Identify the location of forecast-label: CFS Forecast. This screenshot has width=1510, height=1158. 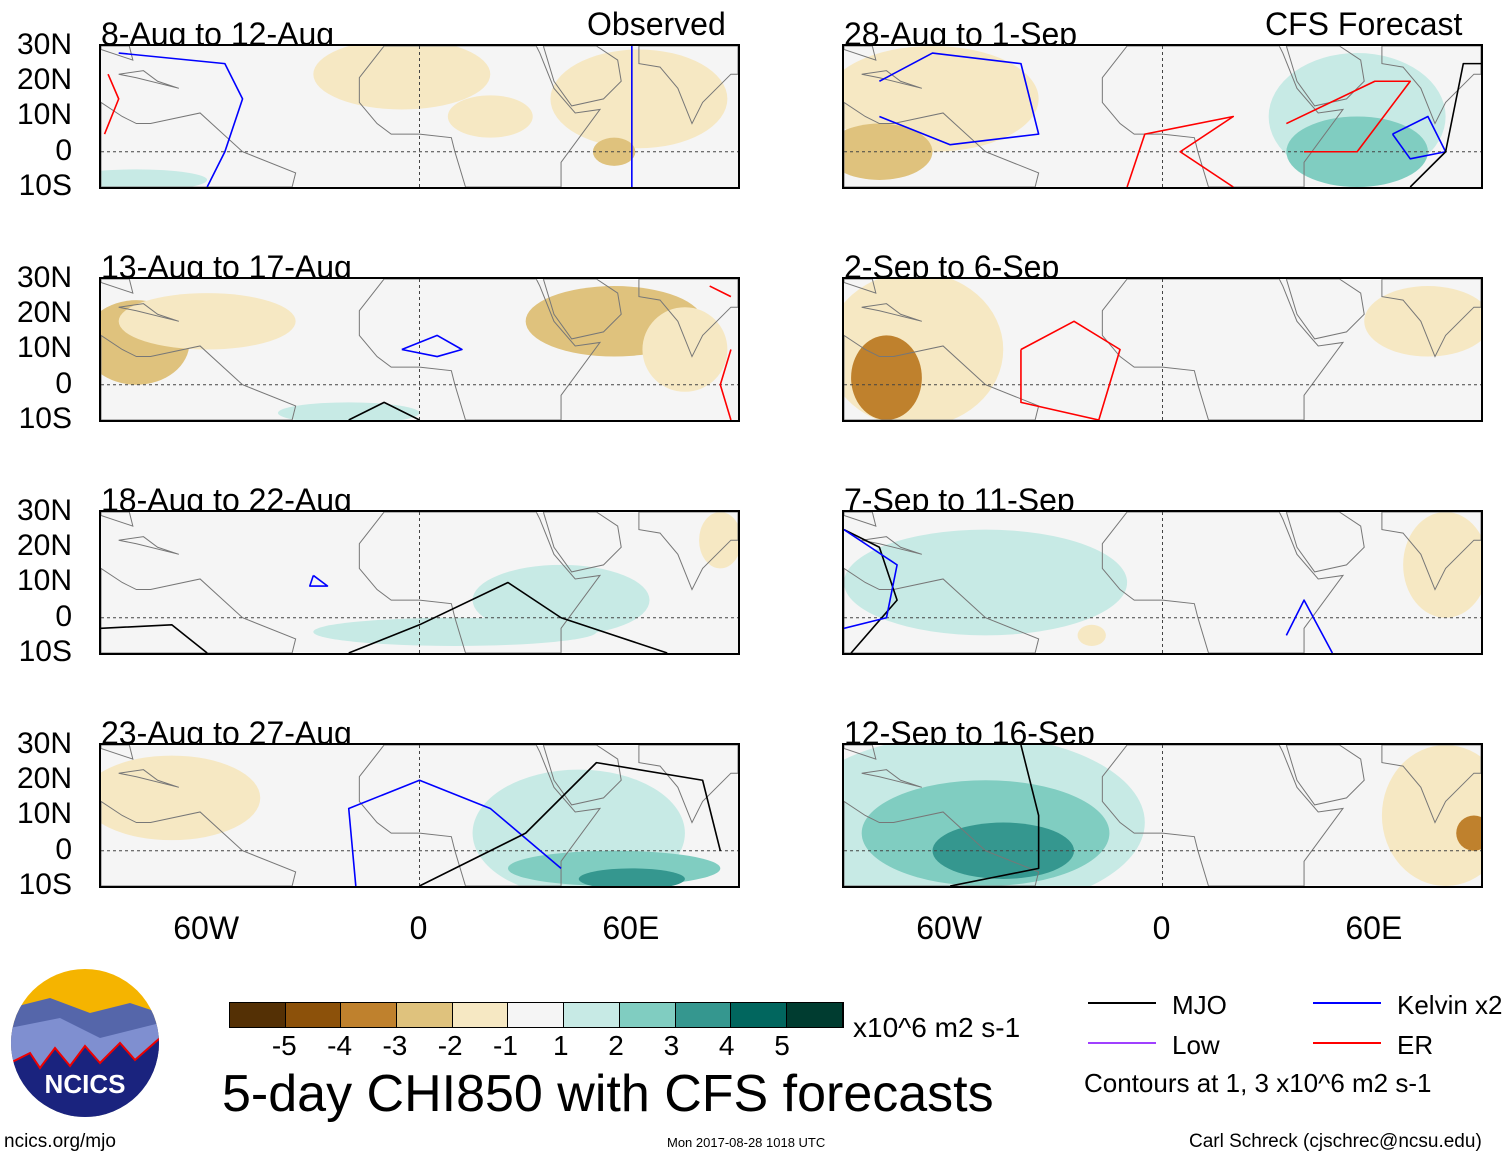
(1364, 24).